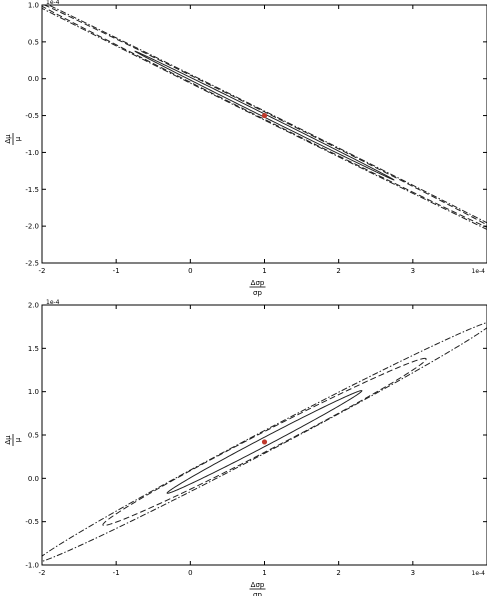 The image size is (487, 596). Describe the element at coordinates (32, 227) in the screenshot. I see `y-tick-label: -2.0` at that location.